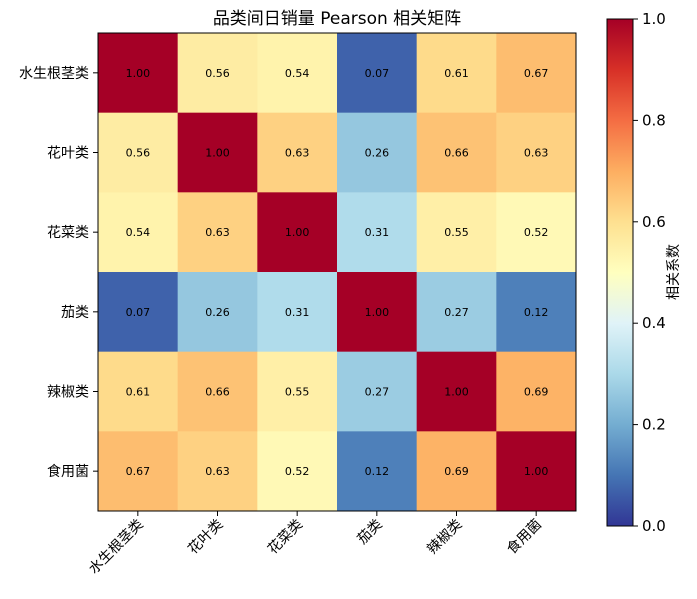  I want to click on y-tick-label: 茄类, so click(75, 312).